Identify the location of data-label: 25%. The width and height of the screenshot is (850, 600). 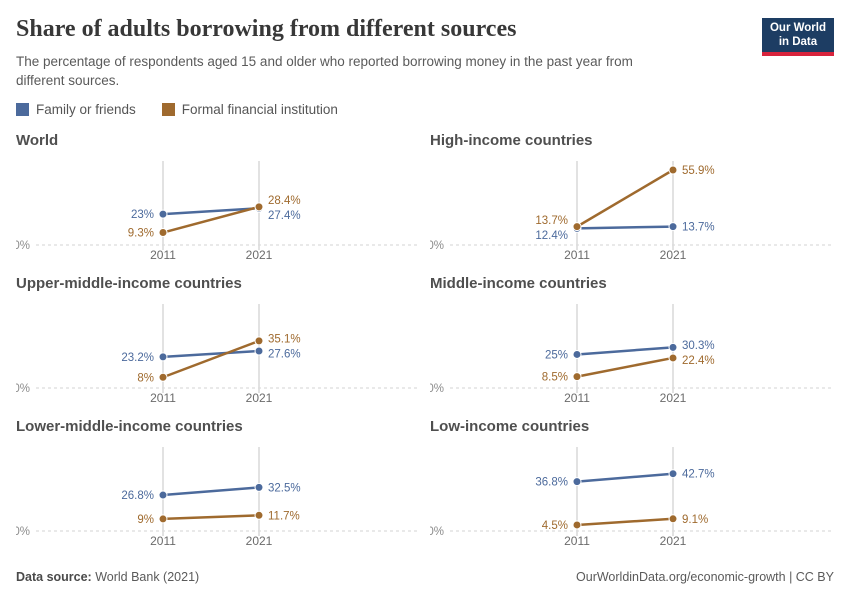
(556, 355).